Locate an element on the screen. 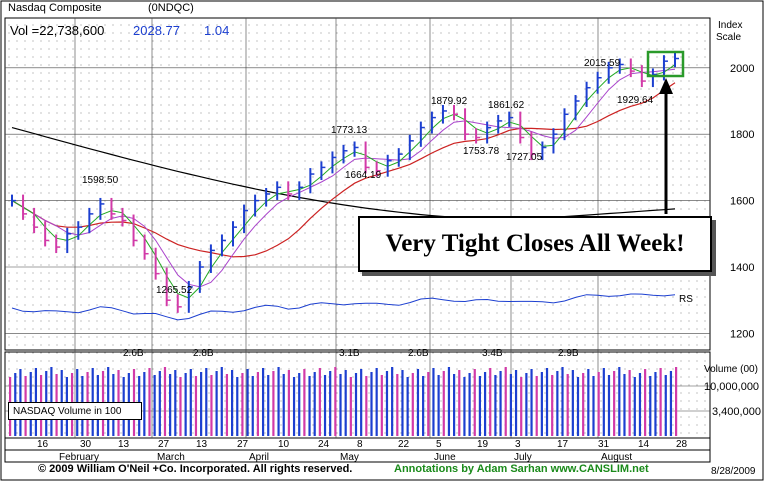 The image size is (764, 481). ytick-label: 1400 is located at coordinates (742, 268).